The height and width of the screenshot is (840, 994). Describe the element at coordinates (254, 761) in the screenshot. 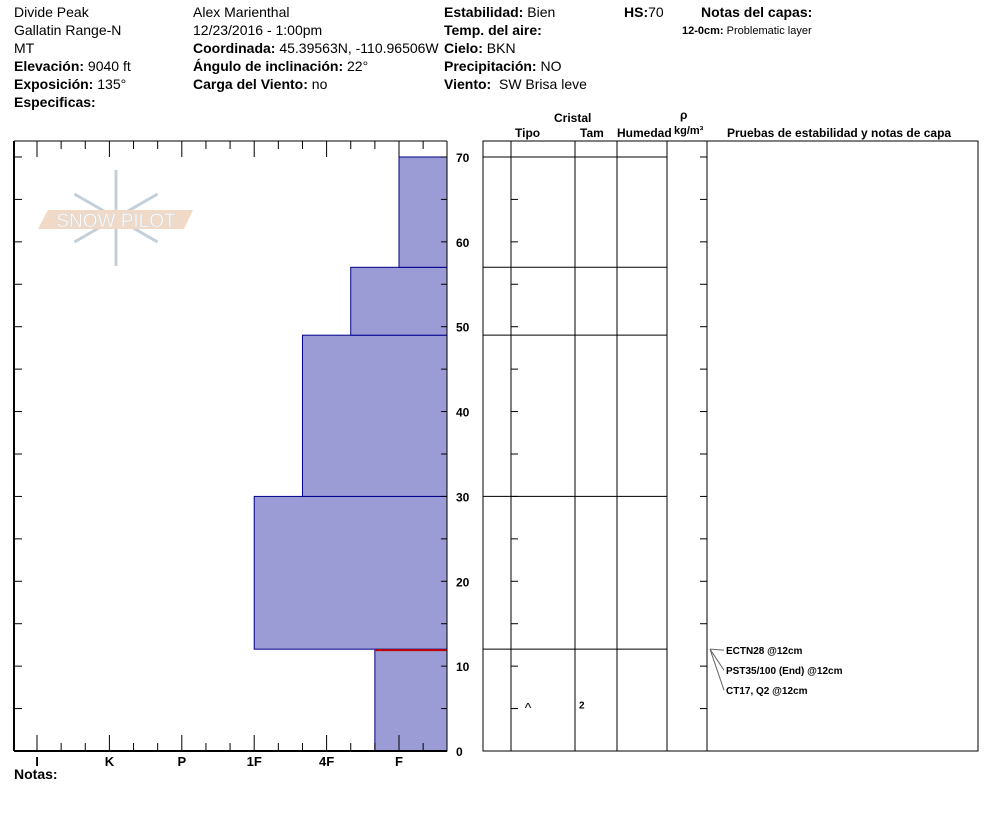

I see `x-tick-label: 1F` at that location.